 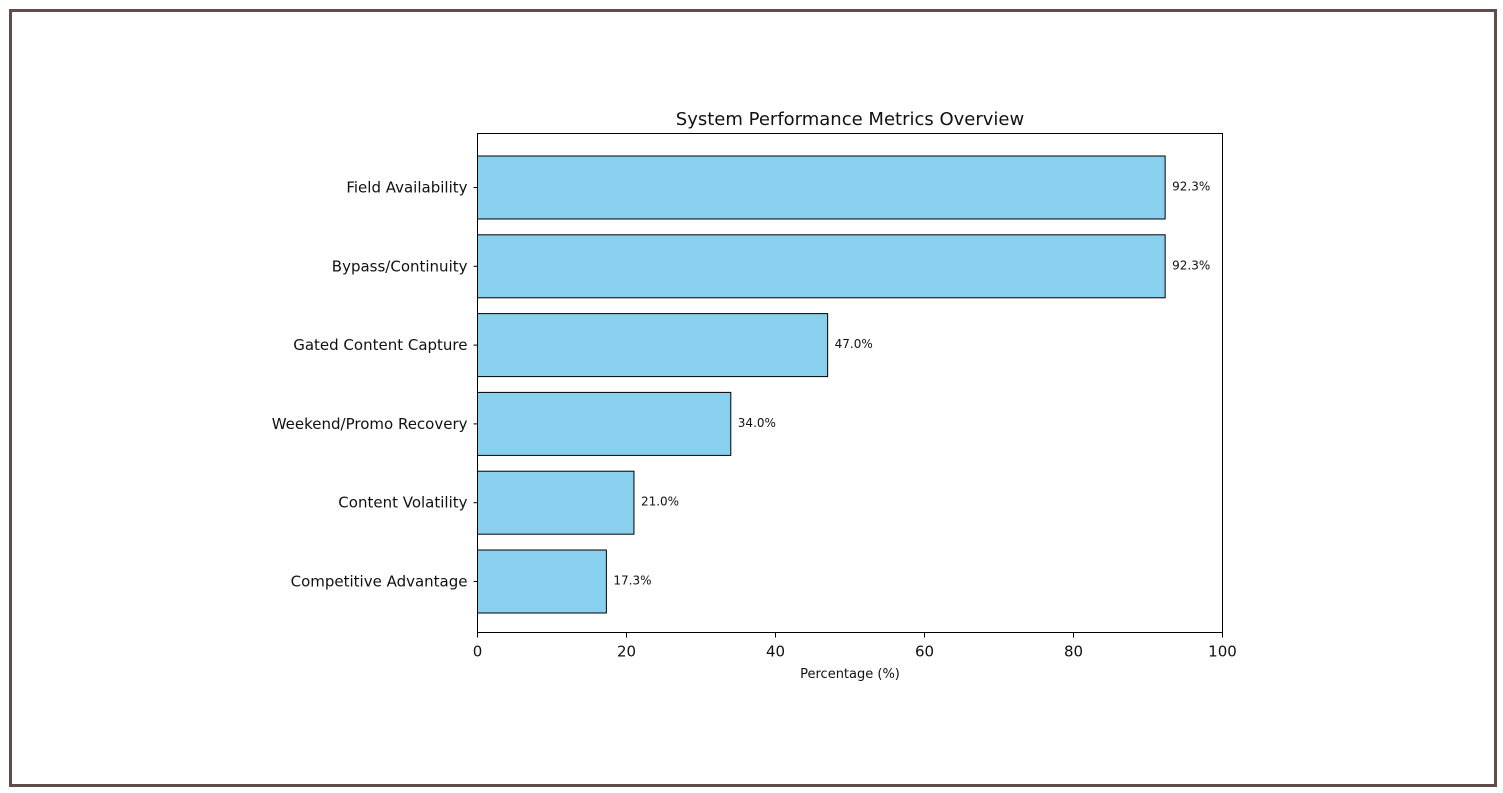 I want to click on chart-title: System Performance Metrics Overview, so click(x=850, y=119).